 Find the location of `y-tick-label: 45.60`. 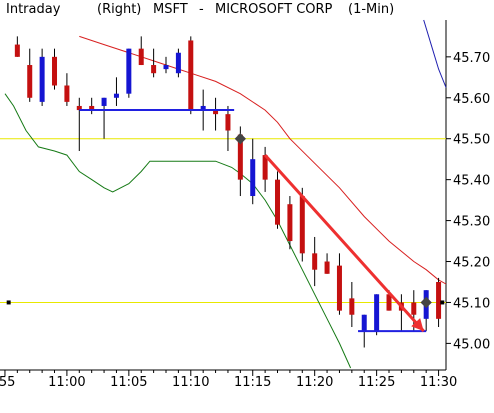

y-tick-label: 45.60 is located at coordinates (471, 99).